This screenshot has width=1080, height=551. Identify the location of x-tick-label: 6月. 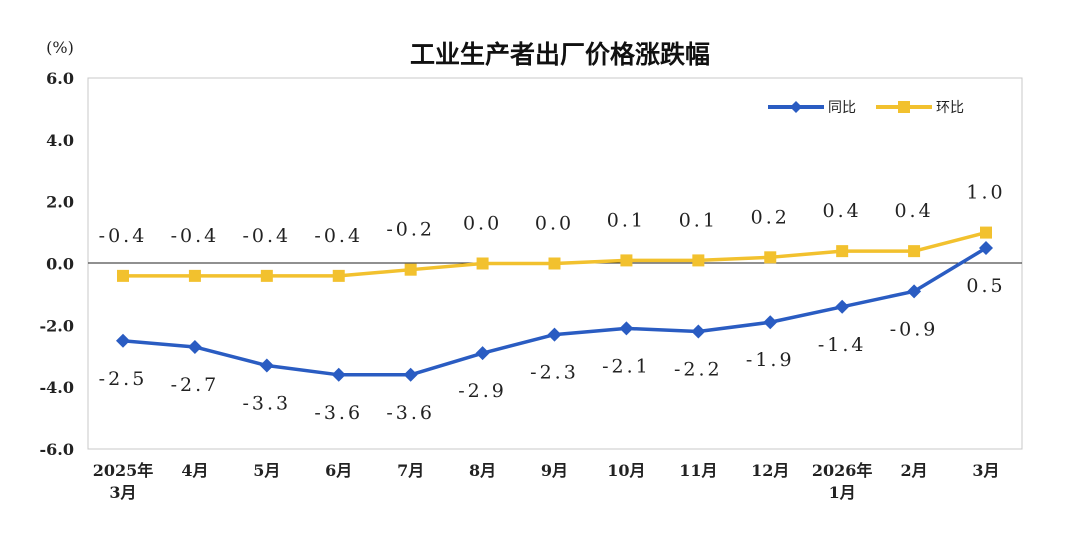
(338, 470).